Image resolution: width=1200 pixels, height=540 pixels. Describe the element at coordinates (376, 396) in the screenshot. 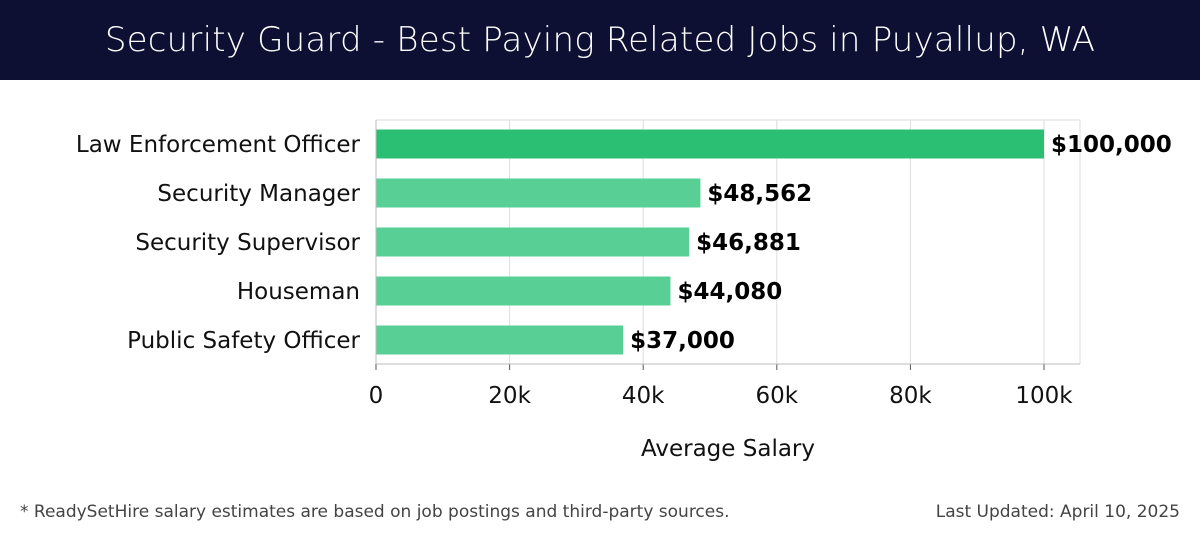

I see `x-tick-label: 0` at that location.